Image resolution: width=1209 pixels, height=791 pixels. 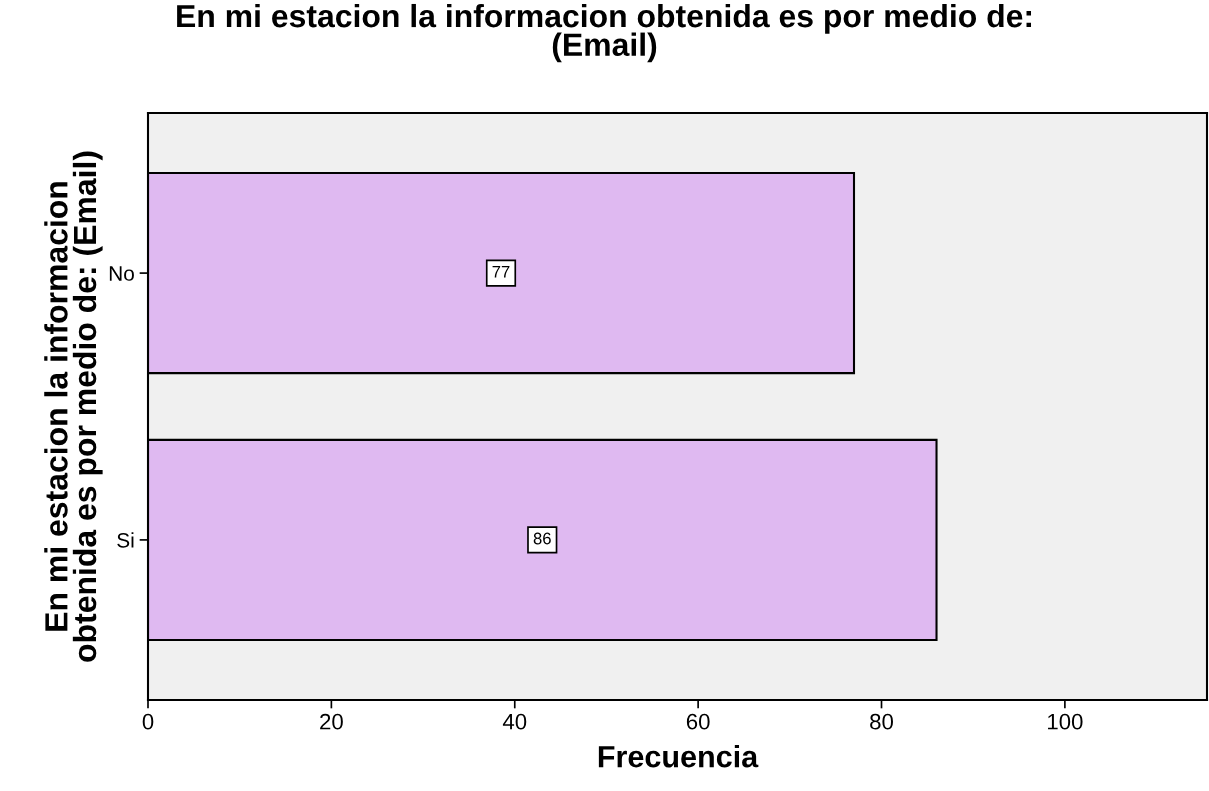 I want to click on y-axis-title: En mi estacion la informacion obtenida es por medio de: (Email), so click(x=73, y=406).